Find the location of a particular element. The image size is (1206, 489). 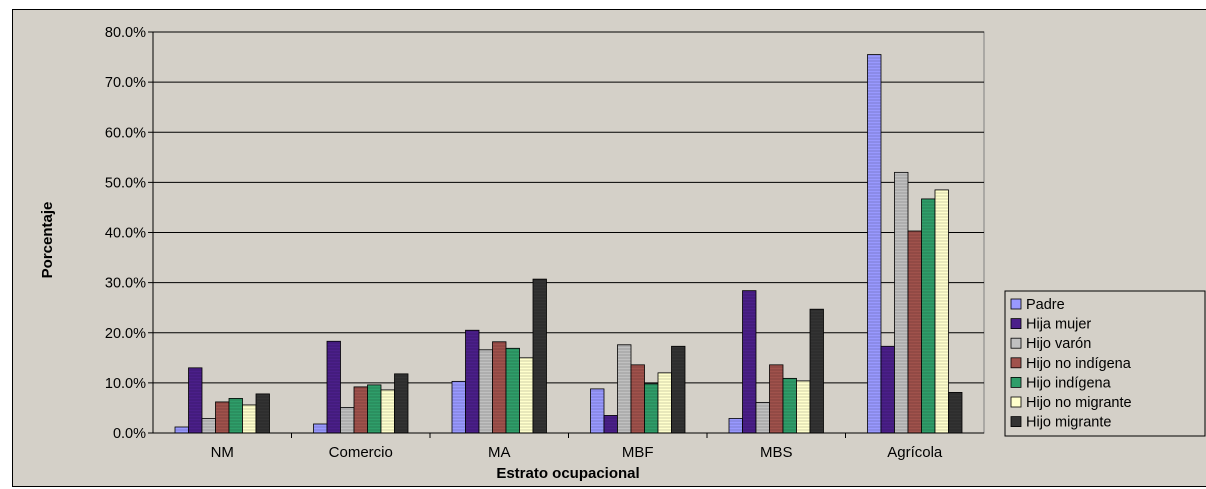

y-tick-label: 60.0% is located at coordinates (125, 133).